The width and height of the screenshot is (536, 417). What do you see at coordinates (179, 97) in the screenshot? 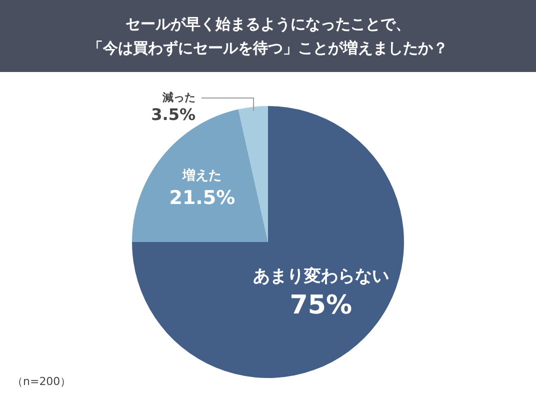
I see `slice-label: 減った` at bounding box center [179, 97].